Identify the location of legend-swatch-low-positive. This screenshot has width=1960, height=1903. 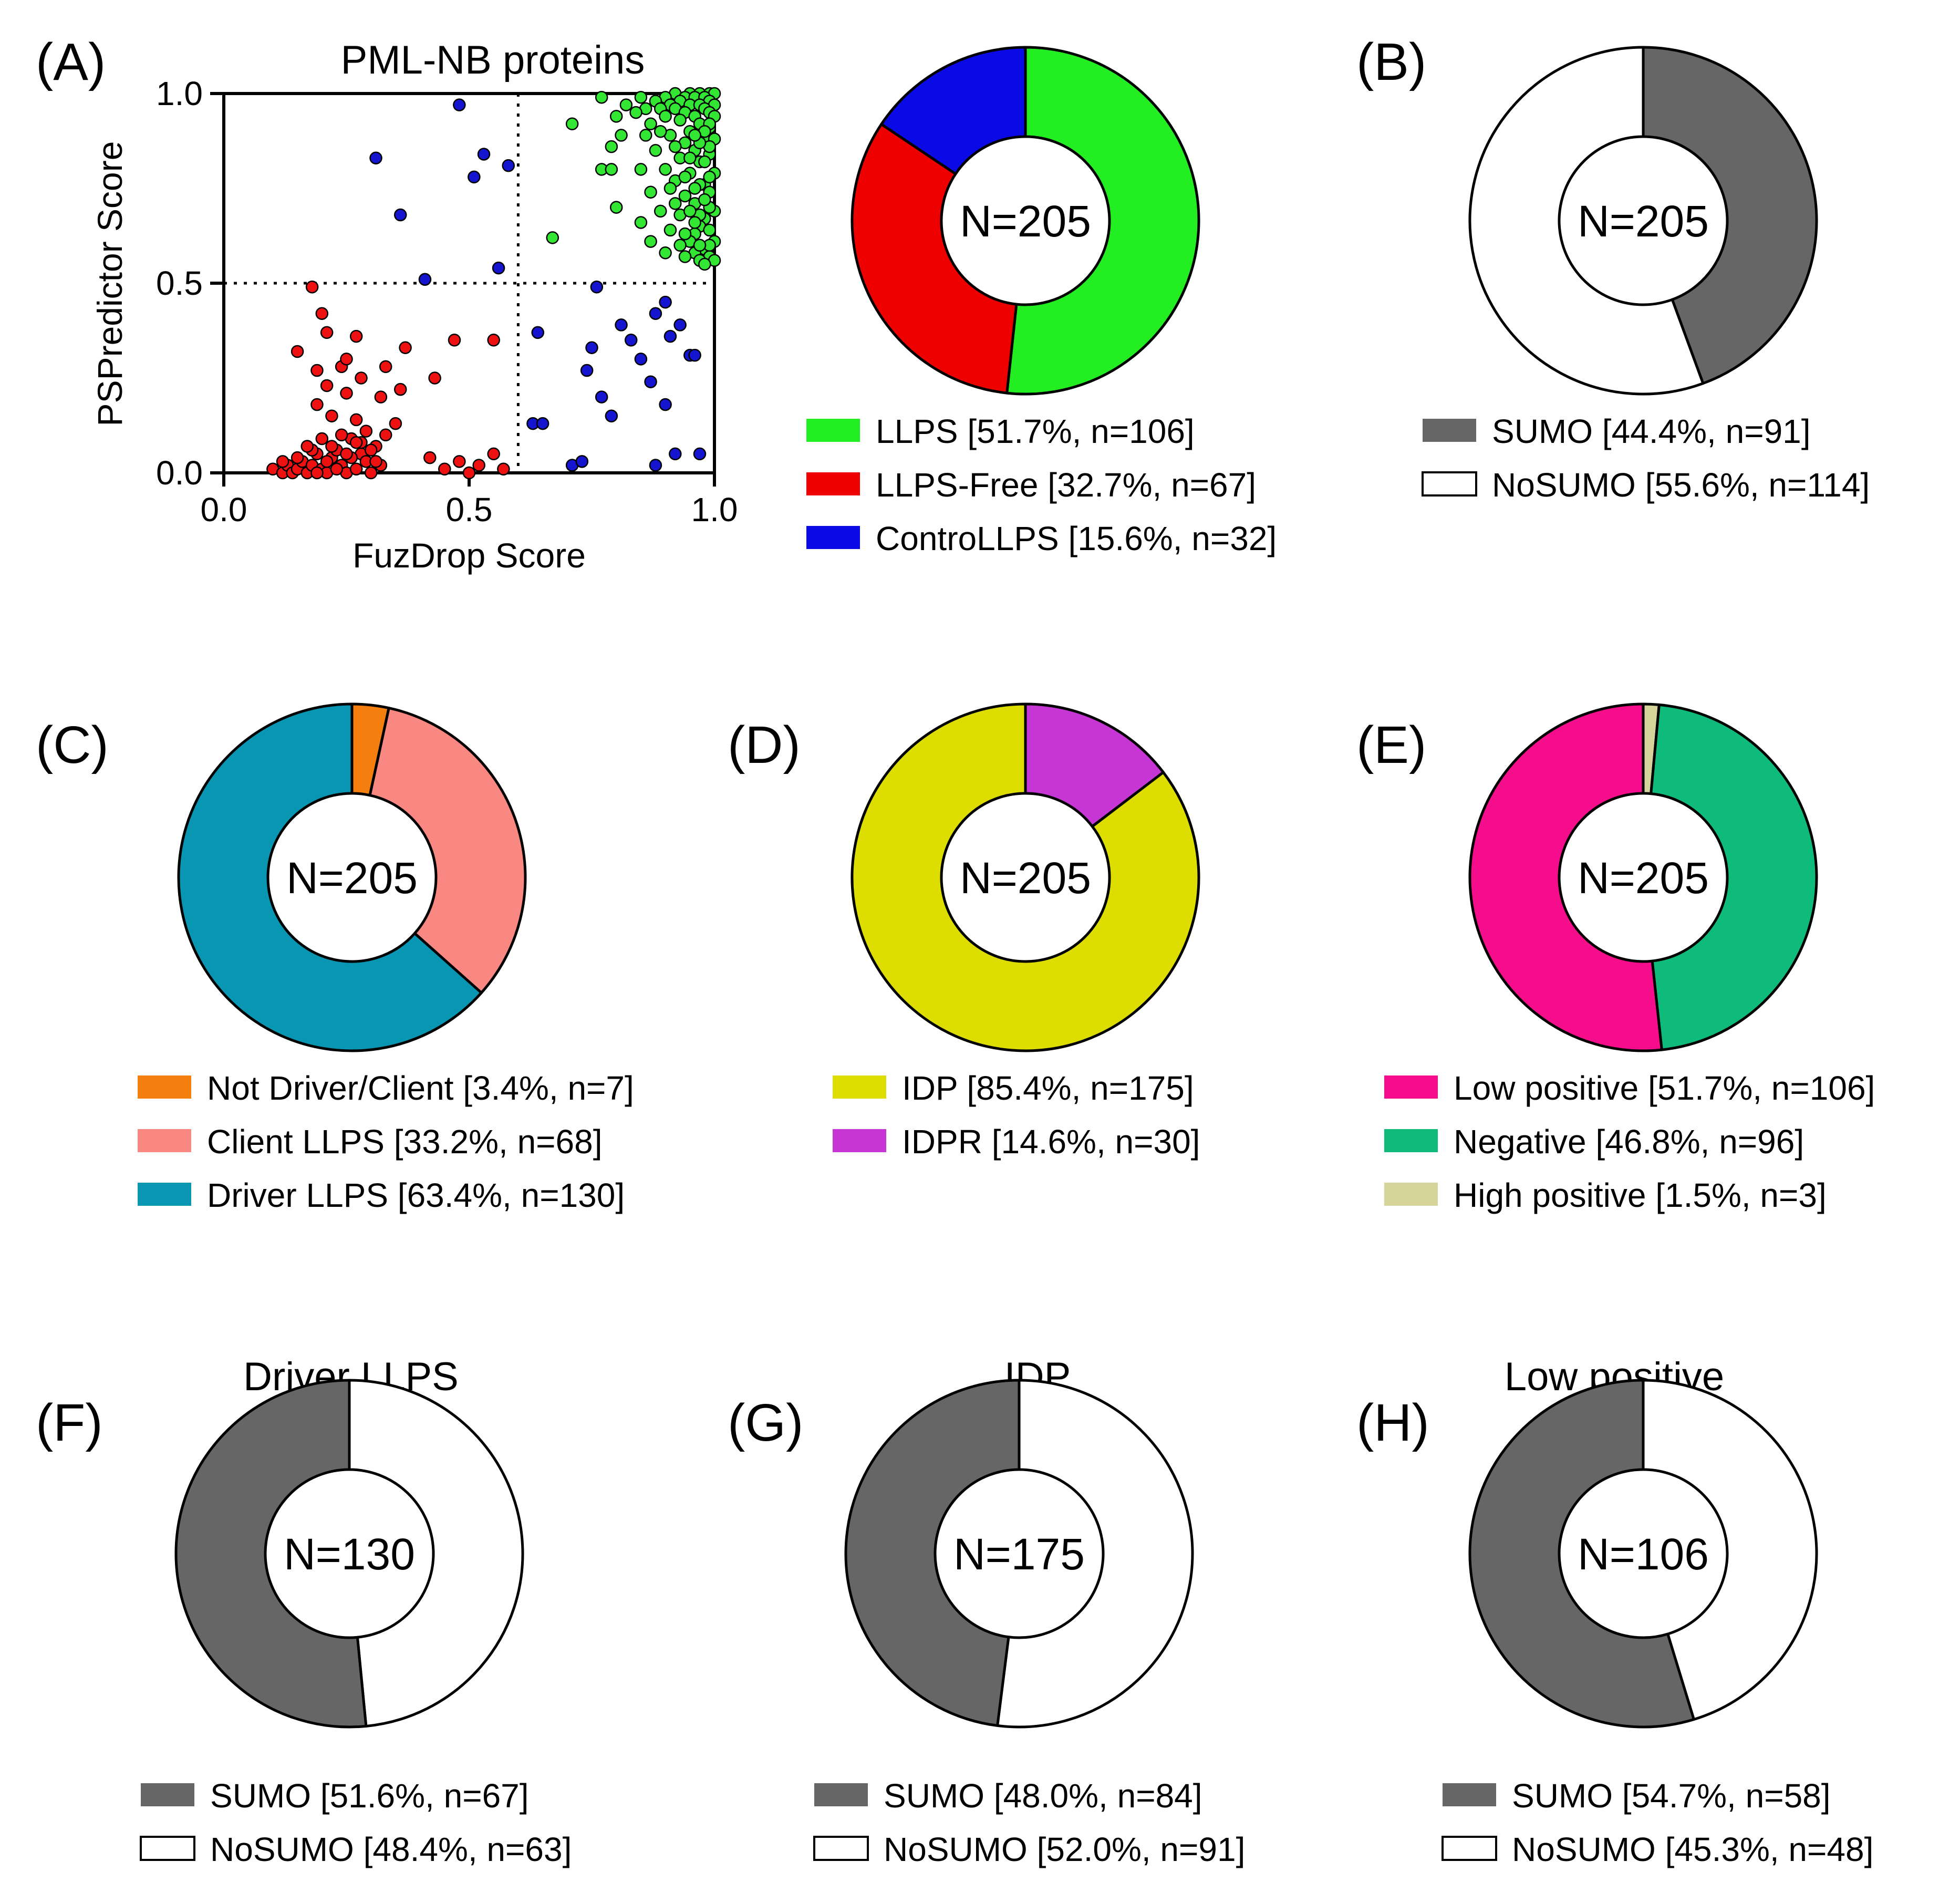
(1411, 1087).